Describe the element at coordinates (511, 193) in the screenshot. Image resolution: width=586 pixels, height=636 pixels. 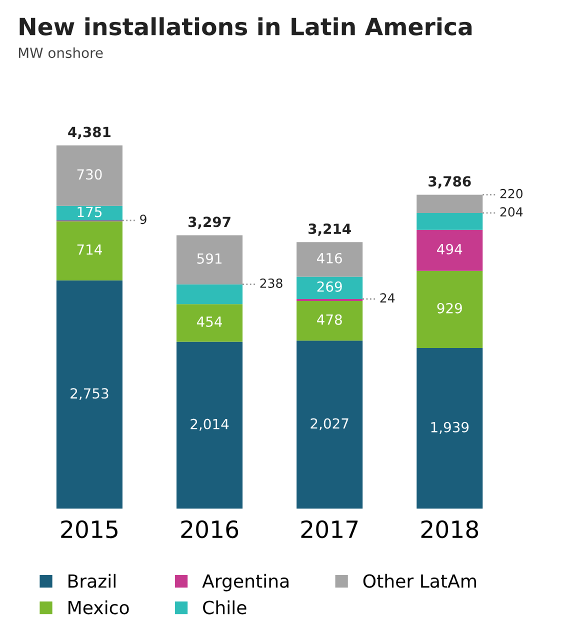
I see `data-label: 220` at that location.